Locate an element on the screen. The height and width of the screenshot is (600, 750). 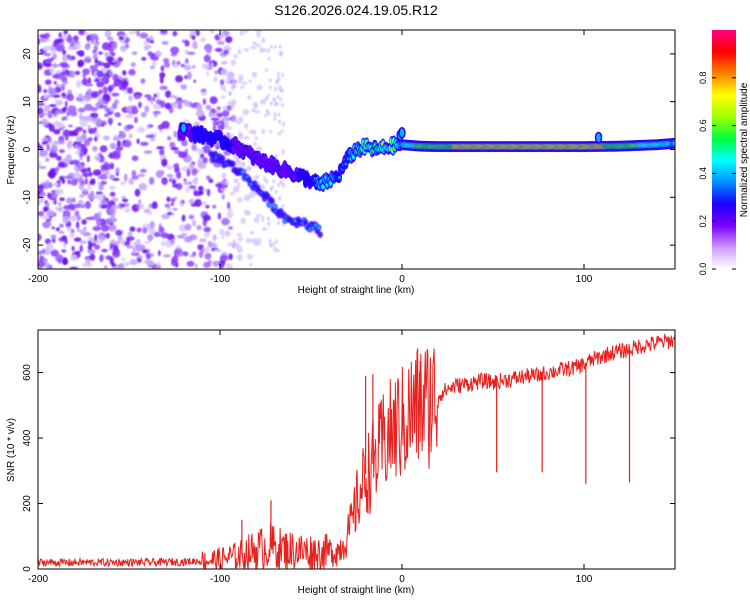
spectral-branch is located at coordinates (265, 194).